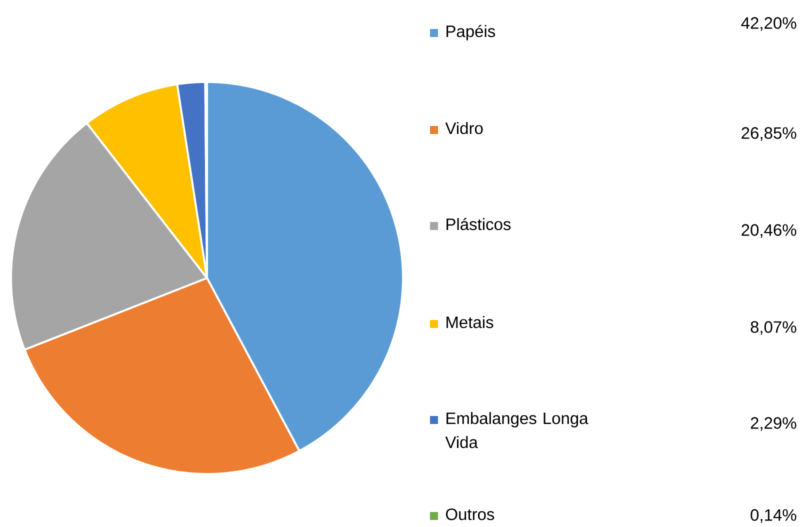 The height and width of the screenshot is (527, 802). I want to click on data-label: 20,46%, so click(769, 231).